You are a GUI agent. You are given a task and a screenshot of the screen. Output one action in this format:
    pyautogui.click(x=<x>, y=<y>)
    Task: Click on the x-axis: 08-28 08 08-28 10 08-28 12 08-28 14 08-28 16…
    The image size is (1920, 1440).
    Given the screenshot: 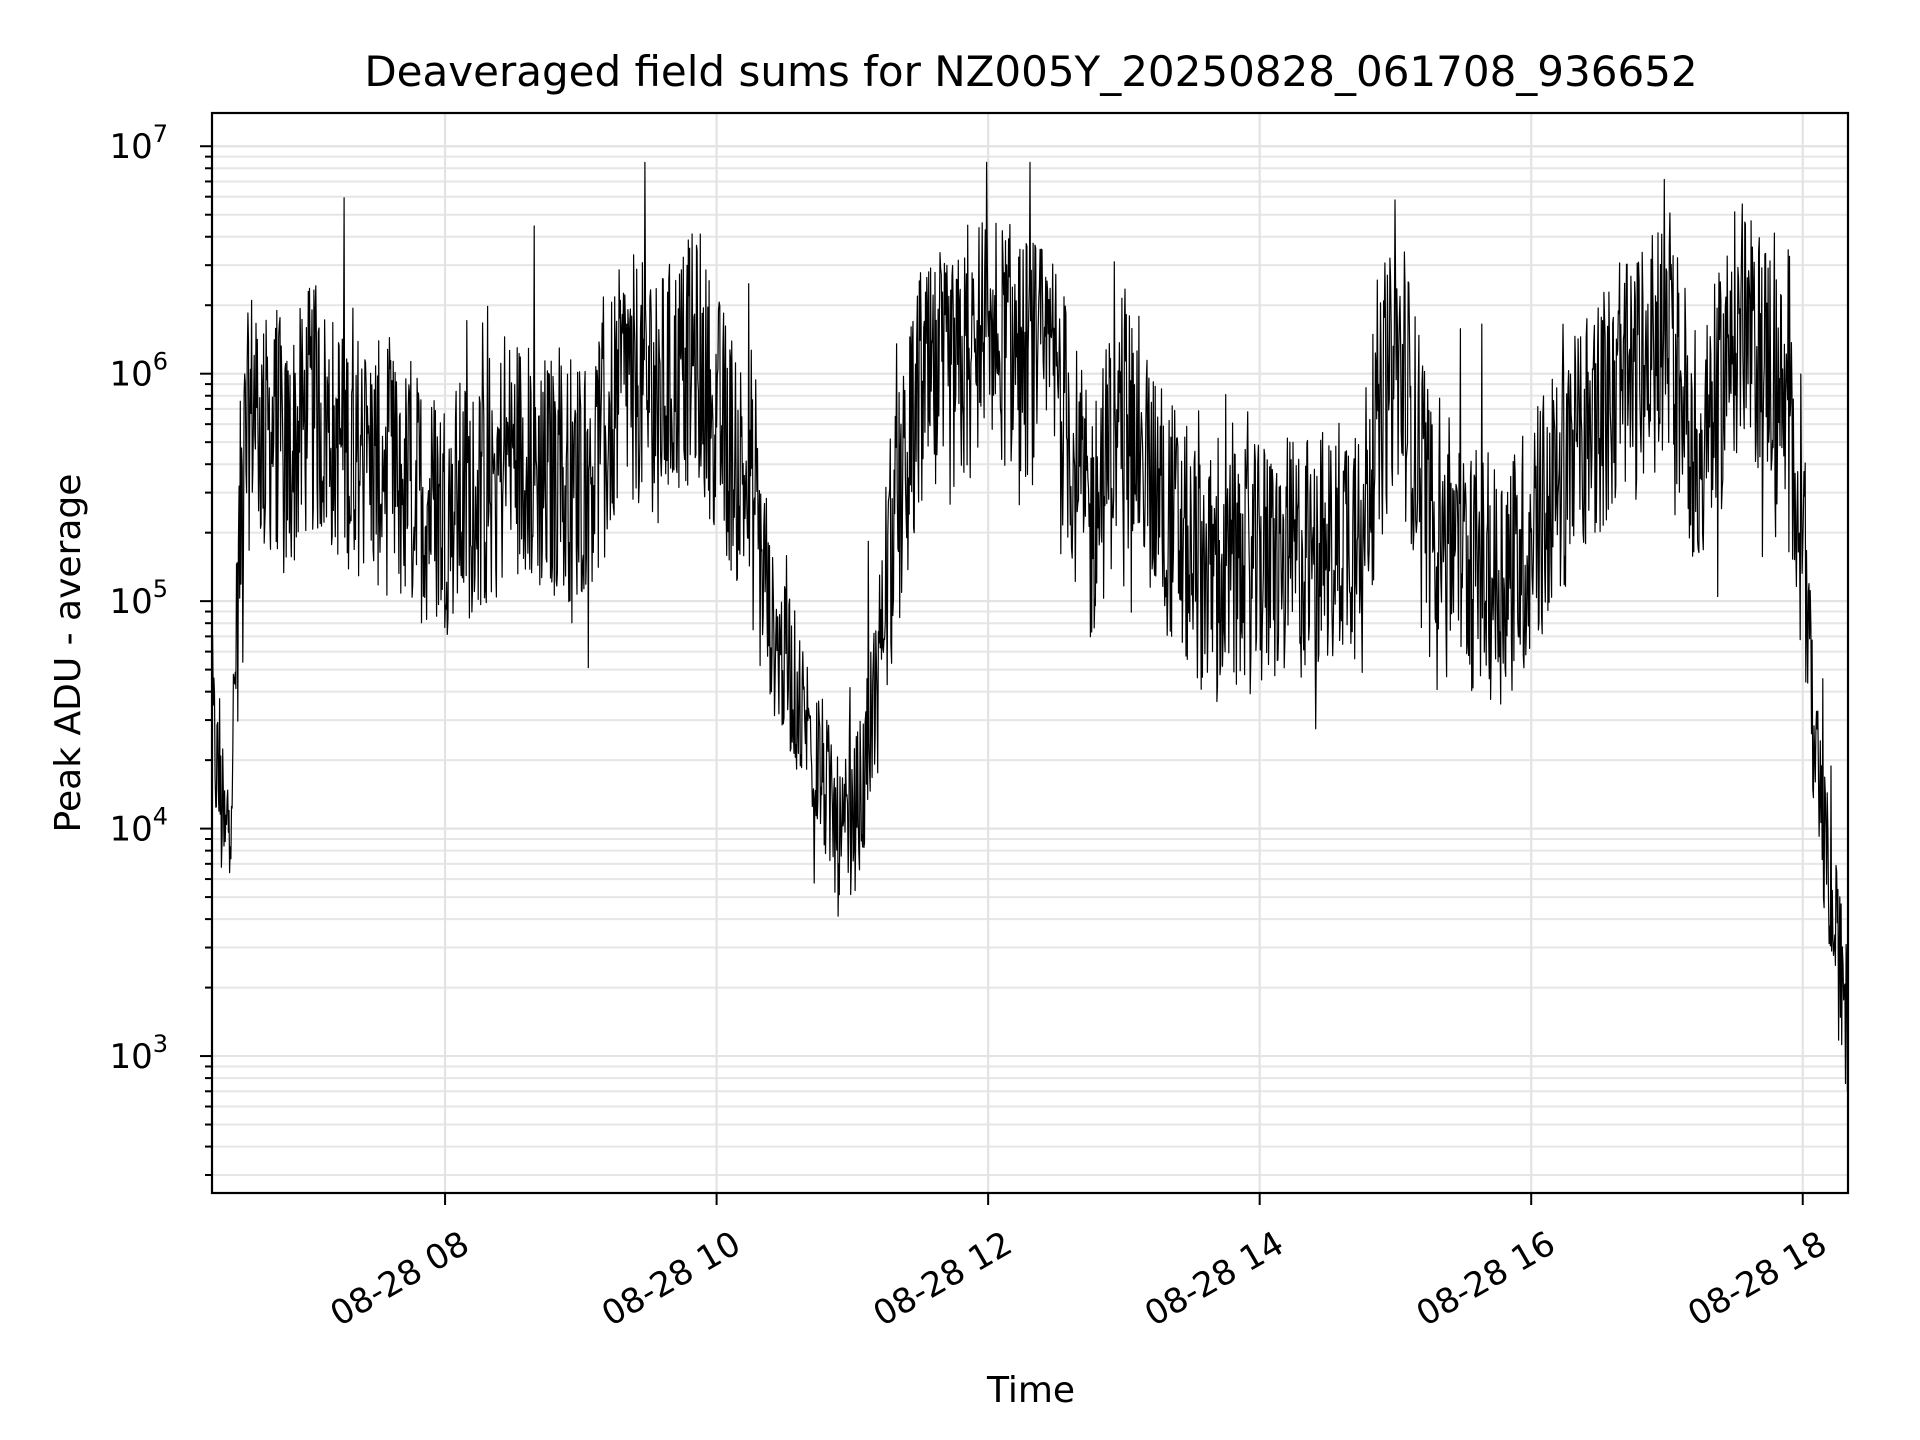 What is the action you would take?
    pyautogui.click(x=1079, y=1264)
    